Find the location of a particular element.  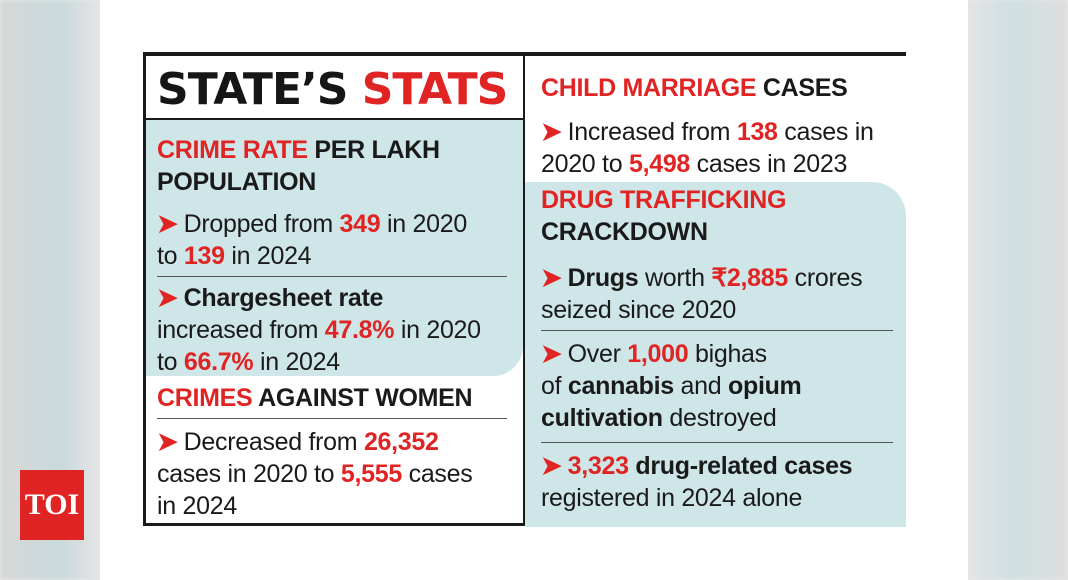

drug-heading: DRUG TRAFFICKING CRACKDOWN is located at coordinates (663, 216).